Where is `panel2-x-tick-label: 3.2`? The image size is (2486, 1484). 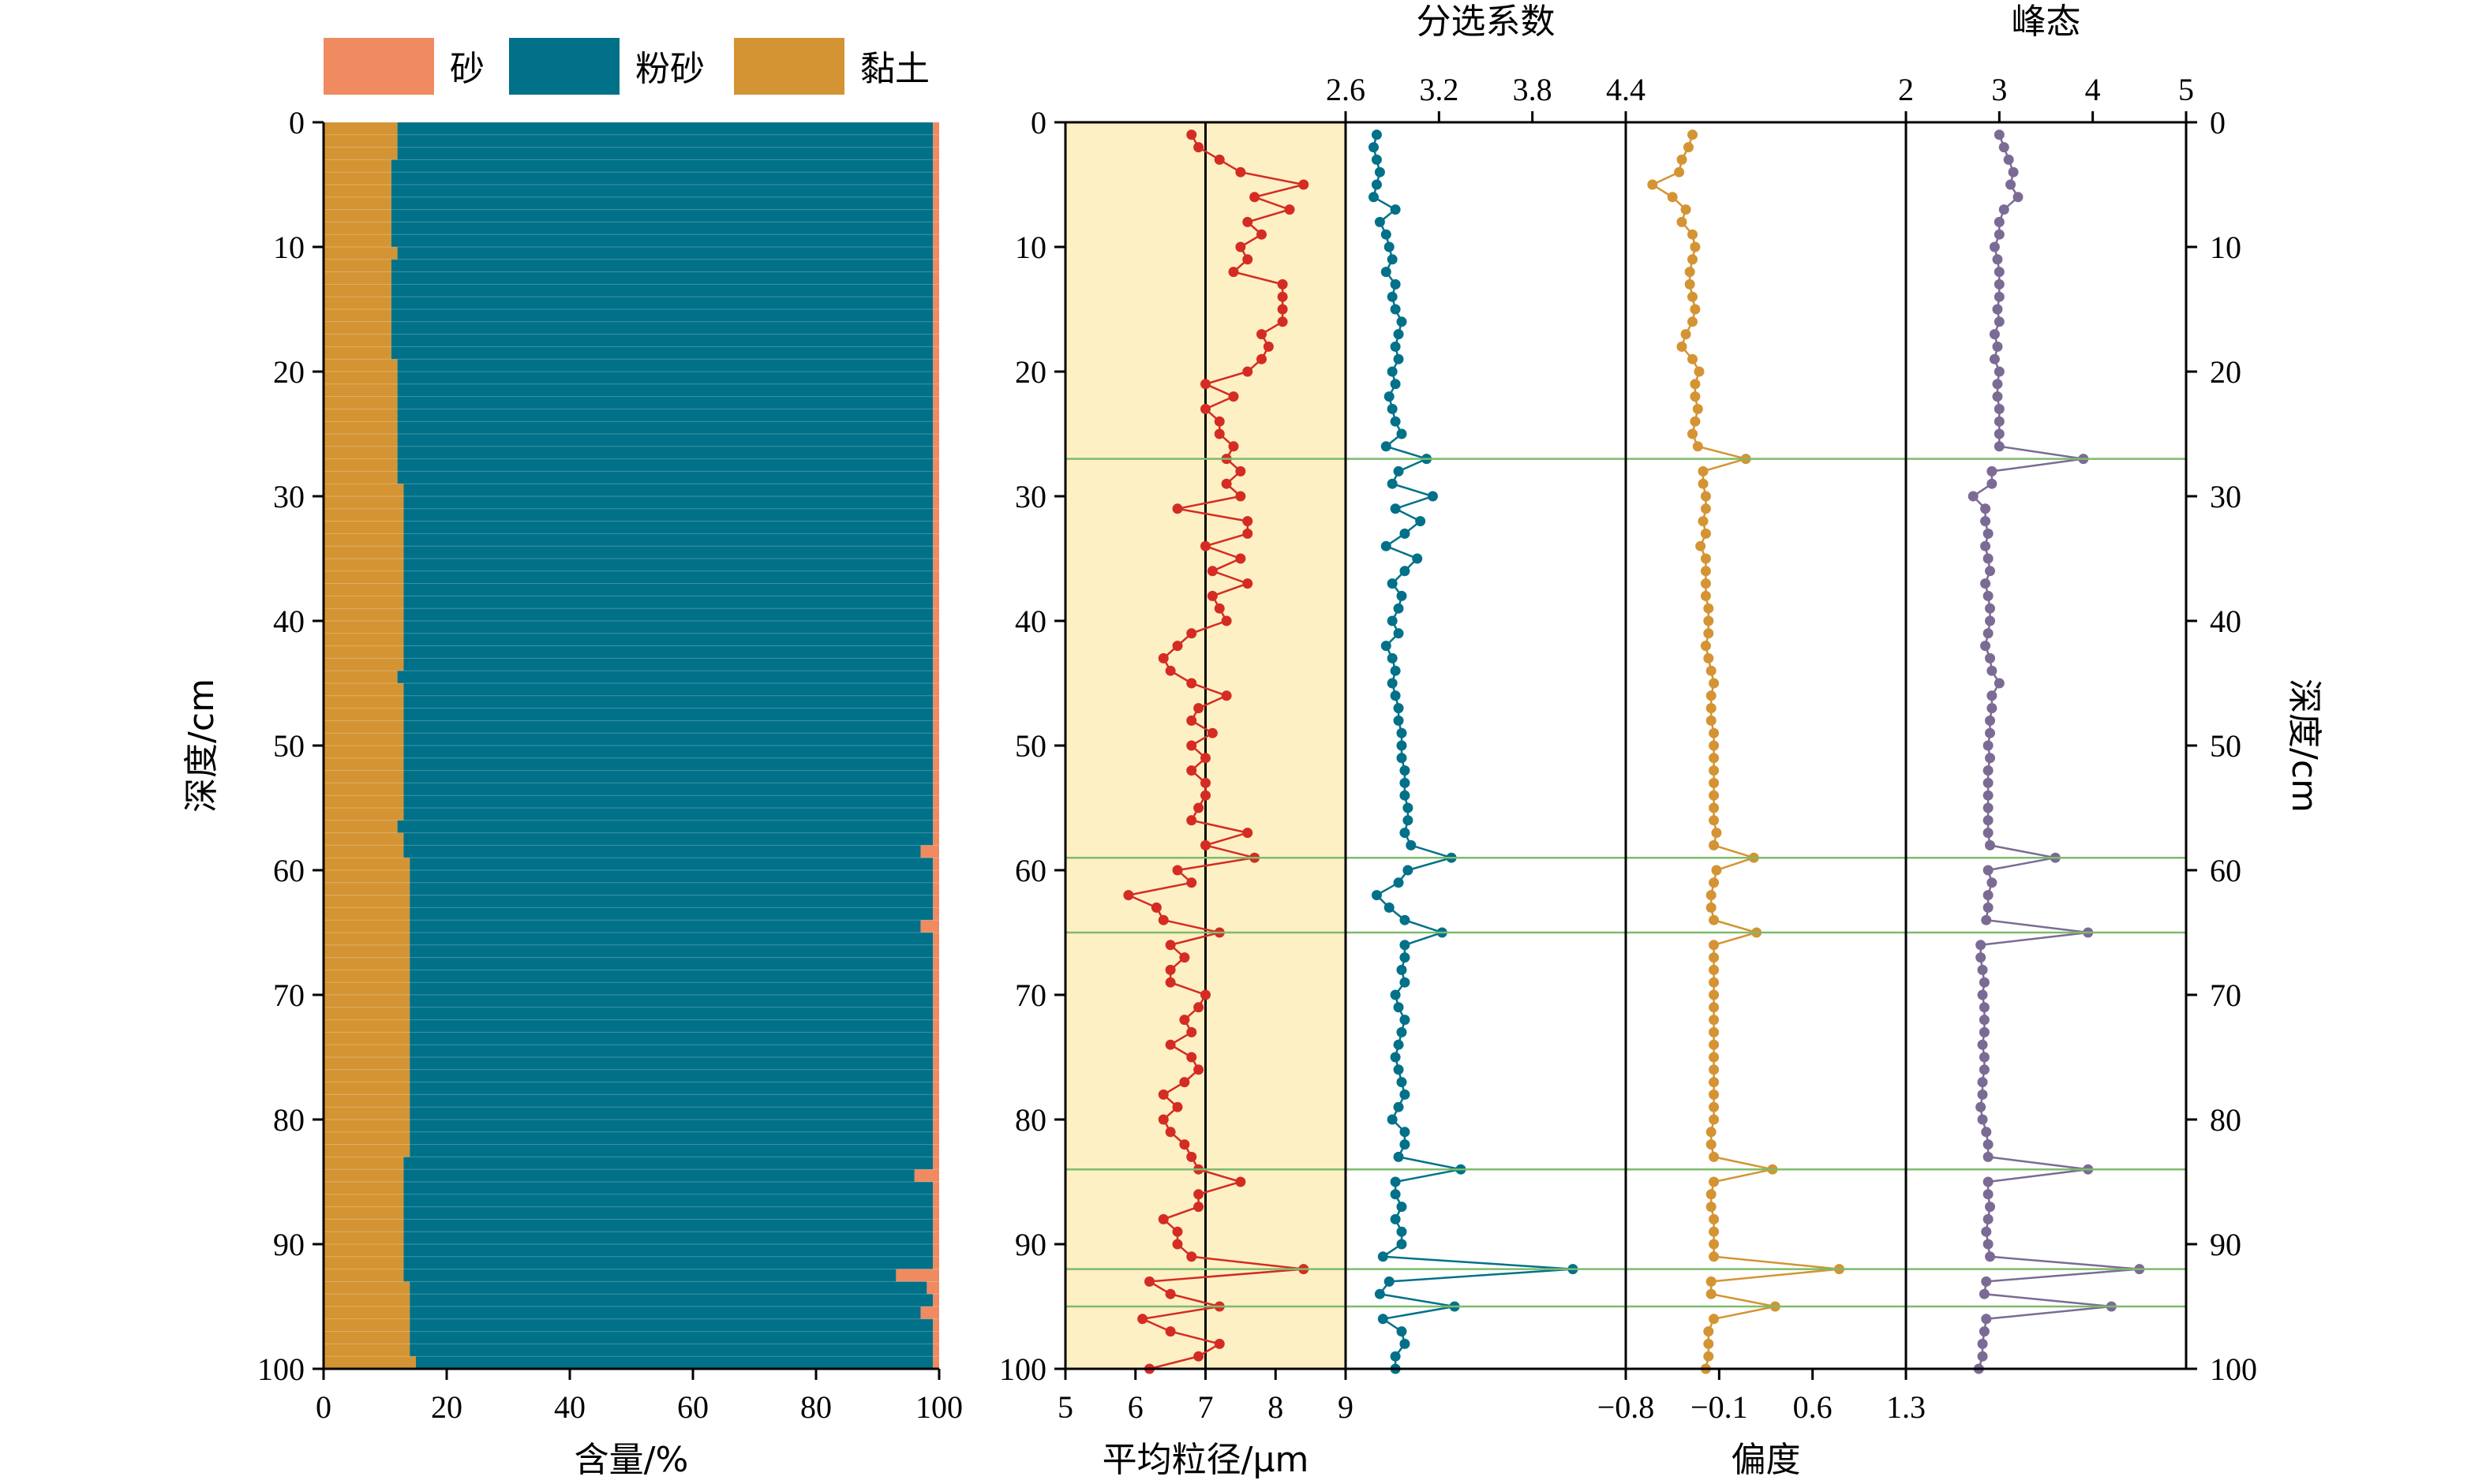 panel2-x-tick-label: 3.2 is located at coordinates (1439, 89).